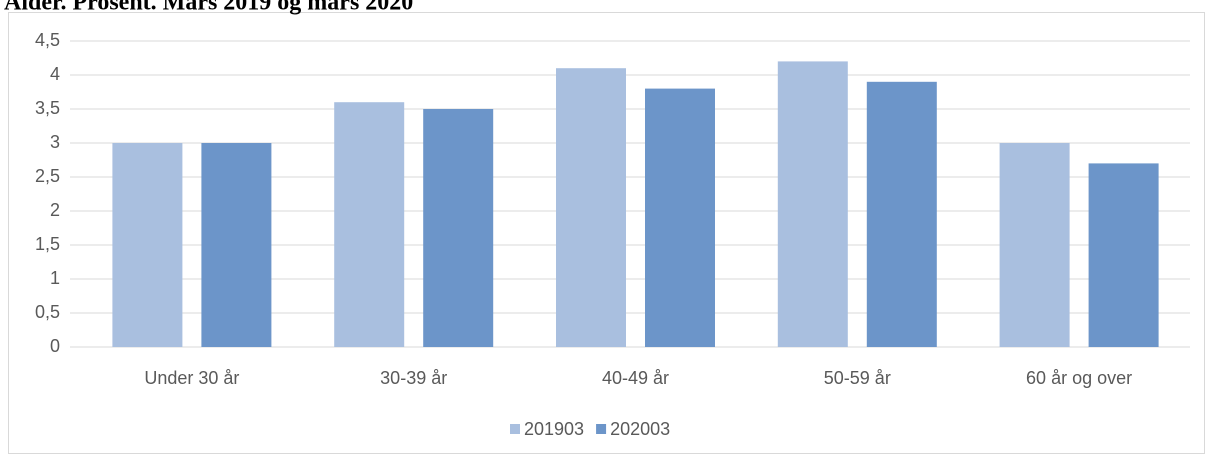 Image resolution: width=1206 pixels, height=455 pixels. Describe the element at coordinates (55, 278) in the screenshot. I see `y-tick-label: 1` at that location.